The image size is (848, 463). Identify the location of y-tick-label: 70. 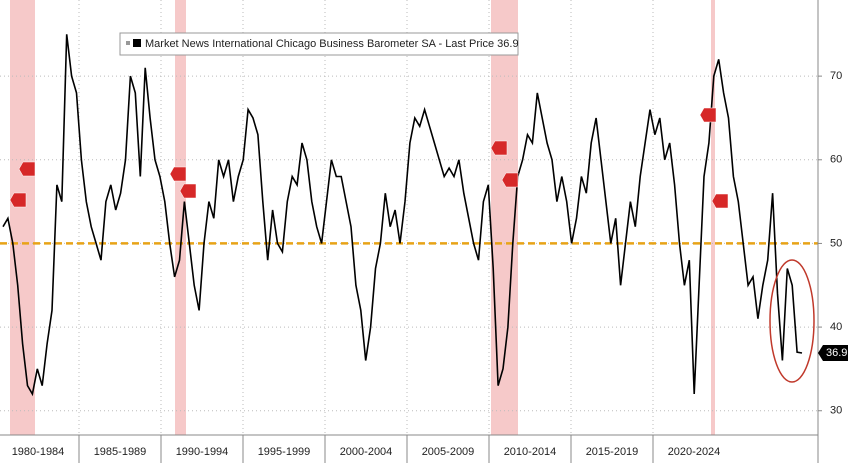
(836, 76).